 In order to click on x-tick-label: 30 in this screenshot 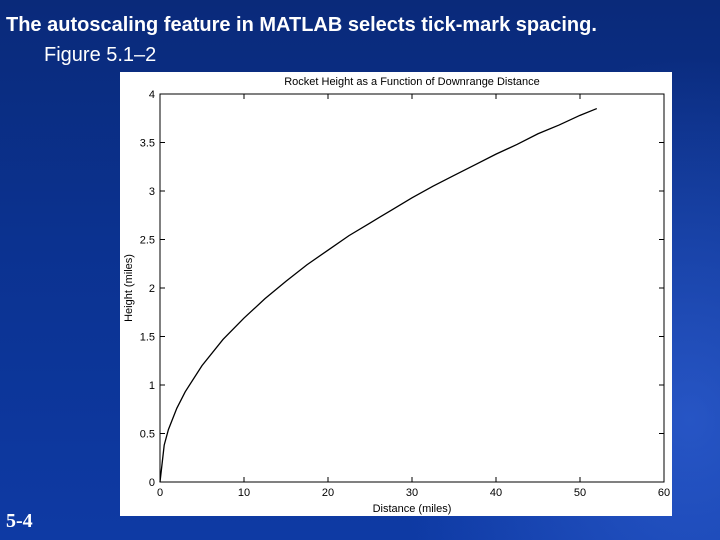, I will do `click(412, 493)`.